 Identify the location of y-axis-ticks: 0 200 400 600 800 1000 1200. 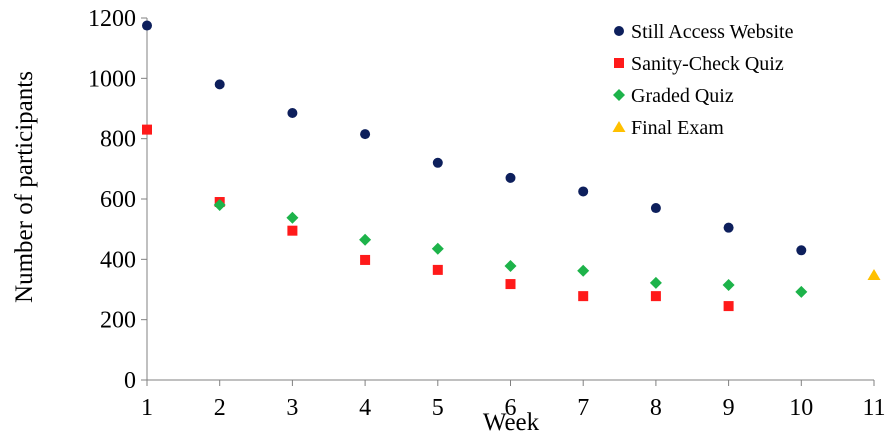
(117, 200).